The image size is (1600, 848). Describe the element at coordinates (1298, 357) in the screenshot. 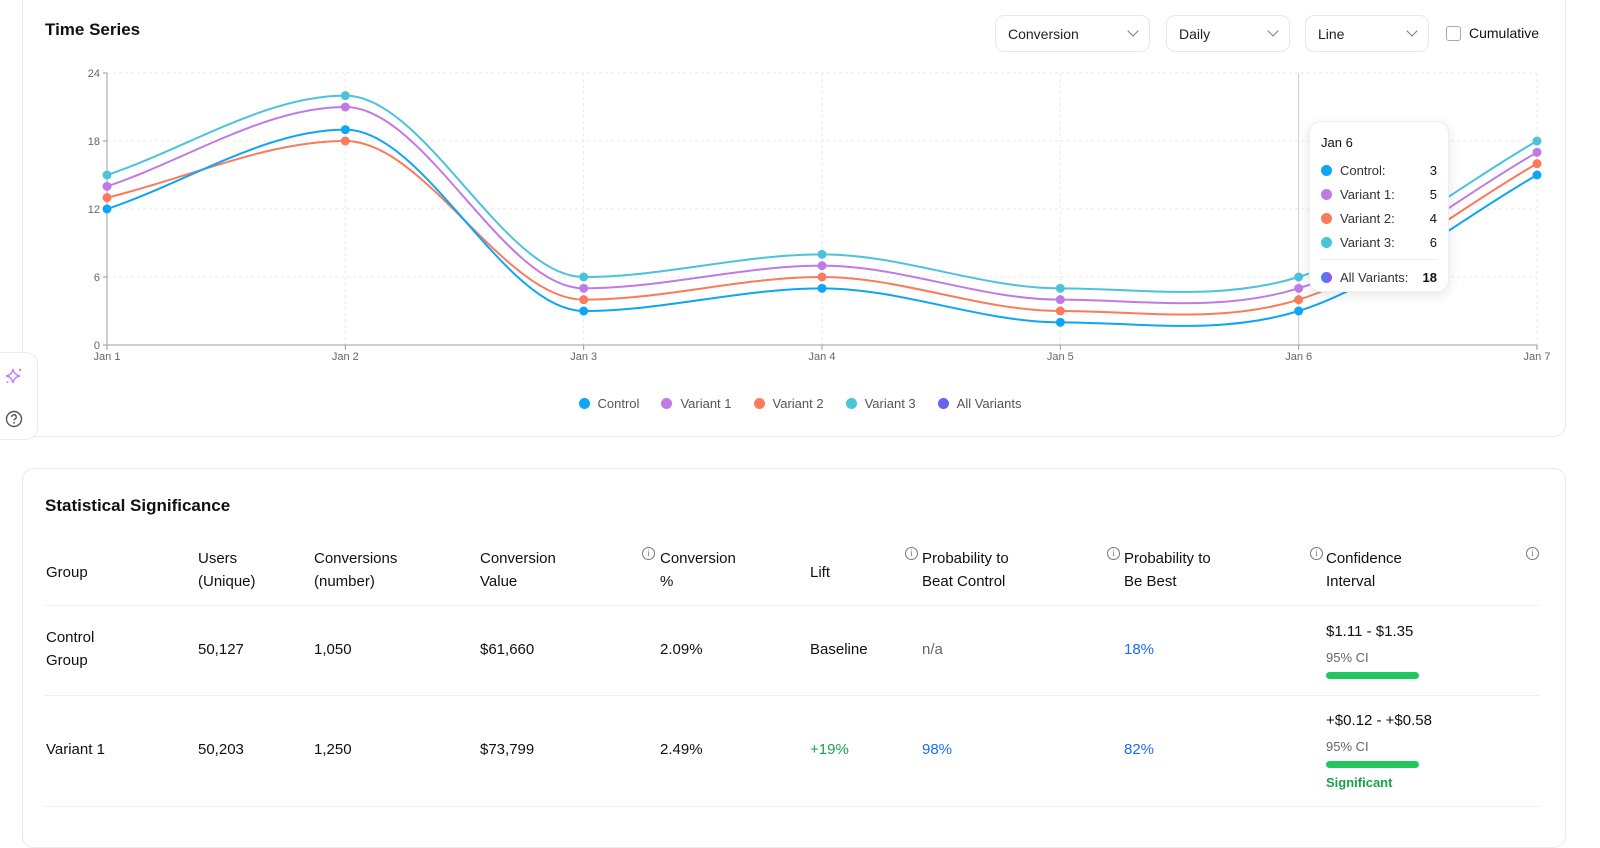

I see `x-tick-label: Jan 6` at that location.